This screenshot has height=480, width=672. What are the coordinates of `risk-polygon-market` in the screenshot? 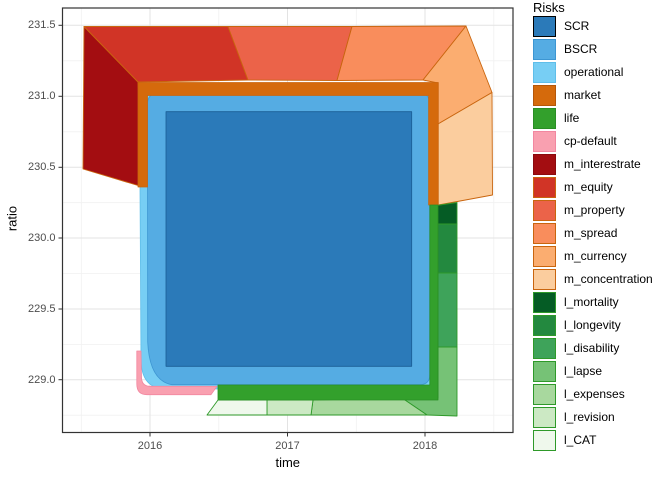 It's located at (288, 144).